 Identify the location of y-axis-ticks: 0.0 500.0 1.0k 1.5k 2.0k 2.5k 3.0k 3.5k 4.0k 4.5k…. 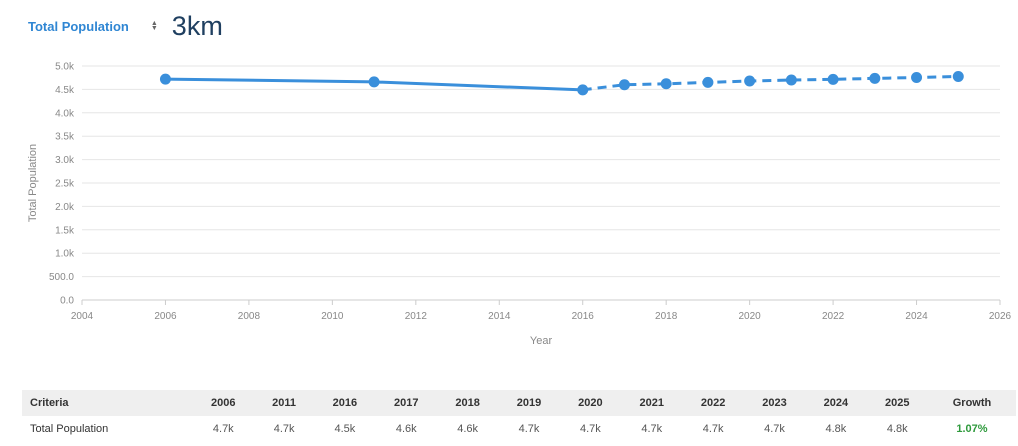
(62, 184).